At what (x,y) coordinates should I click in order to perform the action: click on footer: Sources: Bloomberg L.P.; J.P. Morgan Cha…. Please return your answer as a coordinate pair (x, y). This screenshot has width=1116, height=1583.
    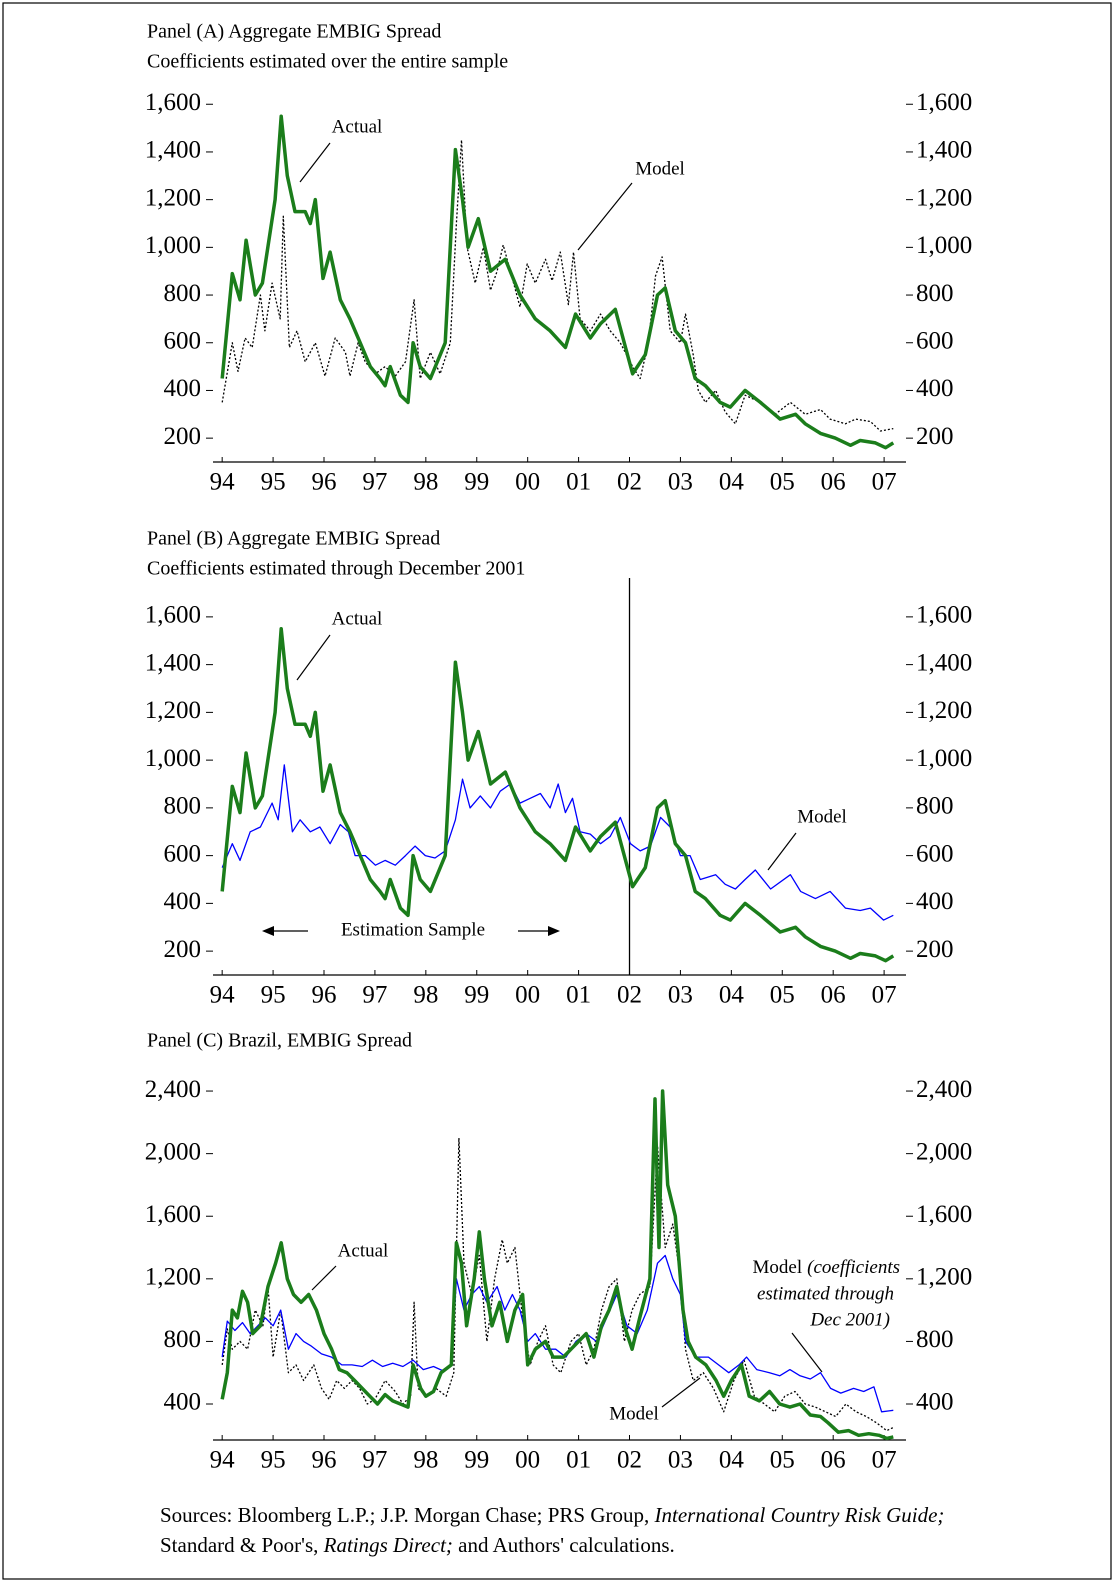
    Looking at the image, I should click on (560, 1530).